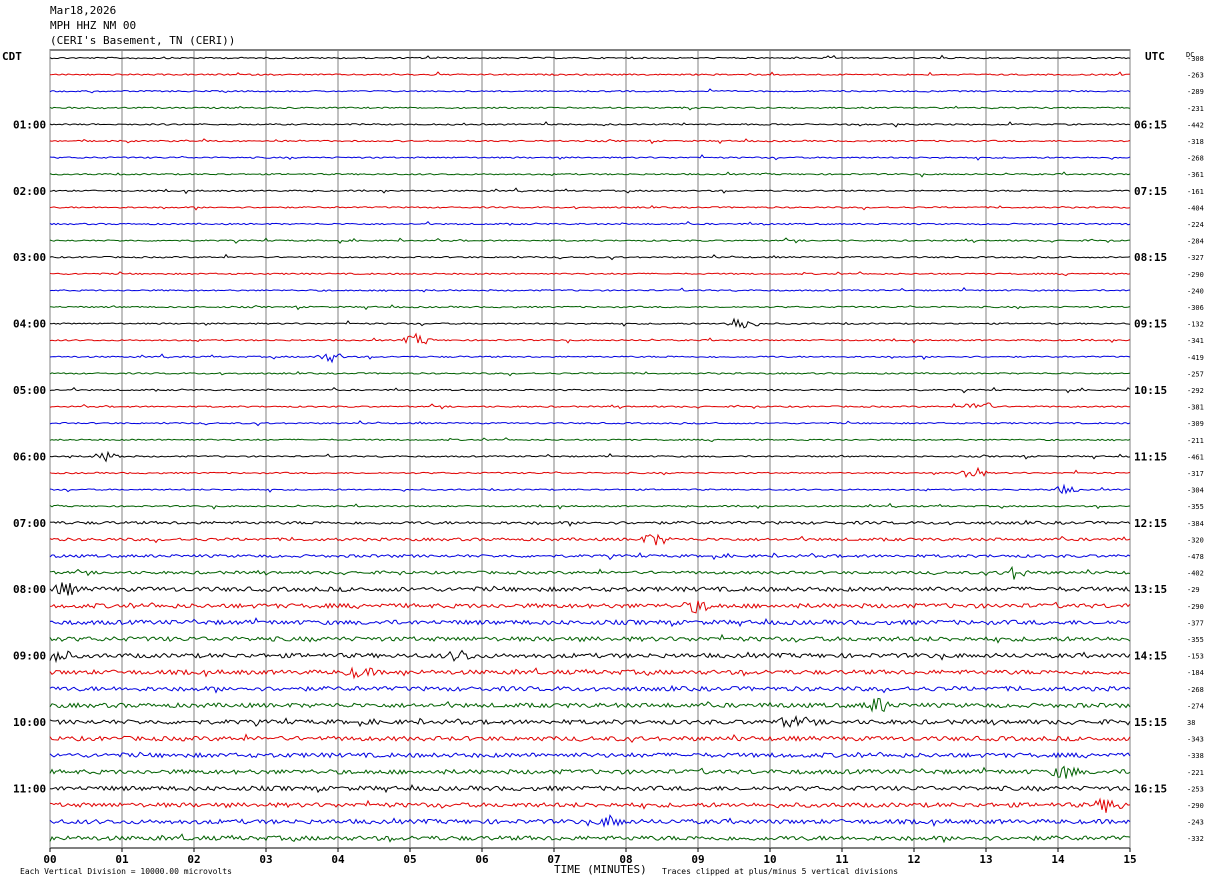  Describe the element at coordinates (29, 589) in the screenshot. I see `left-hour-label: 08:00` at that location.